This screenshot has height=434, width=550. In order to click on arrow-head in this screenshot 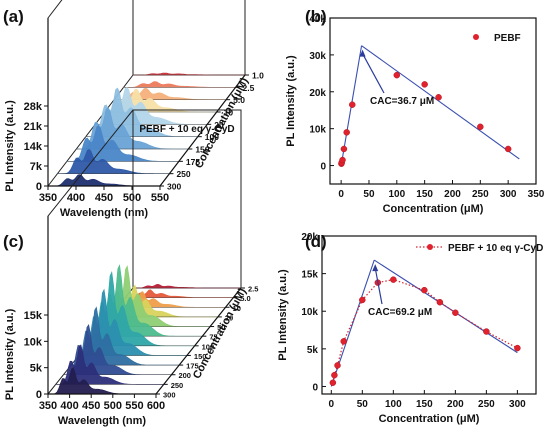, I will do `click(375, 268)`.